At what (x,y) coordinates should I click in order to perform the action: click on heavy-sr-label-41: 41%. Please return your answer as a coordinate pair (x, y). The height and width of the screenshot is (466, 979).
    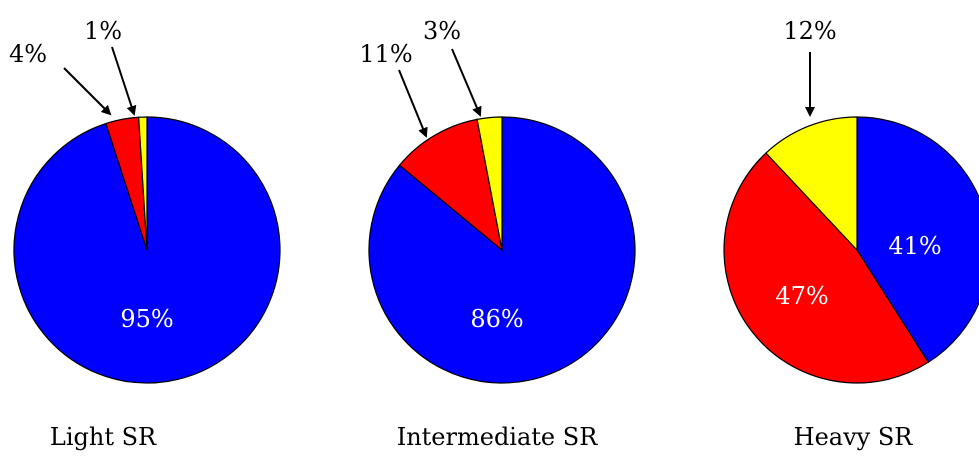
    Looking at the image, I should click on (914, 246).